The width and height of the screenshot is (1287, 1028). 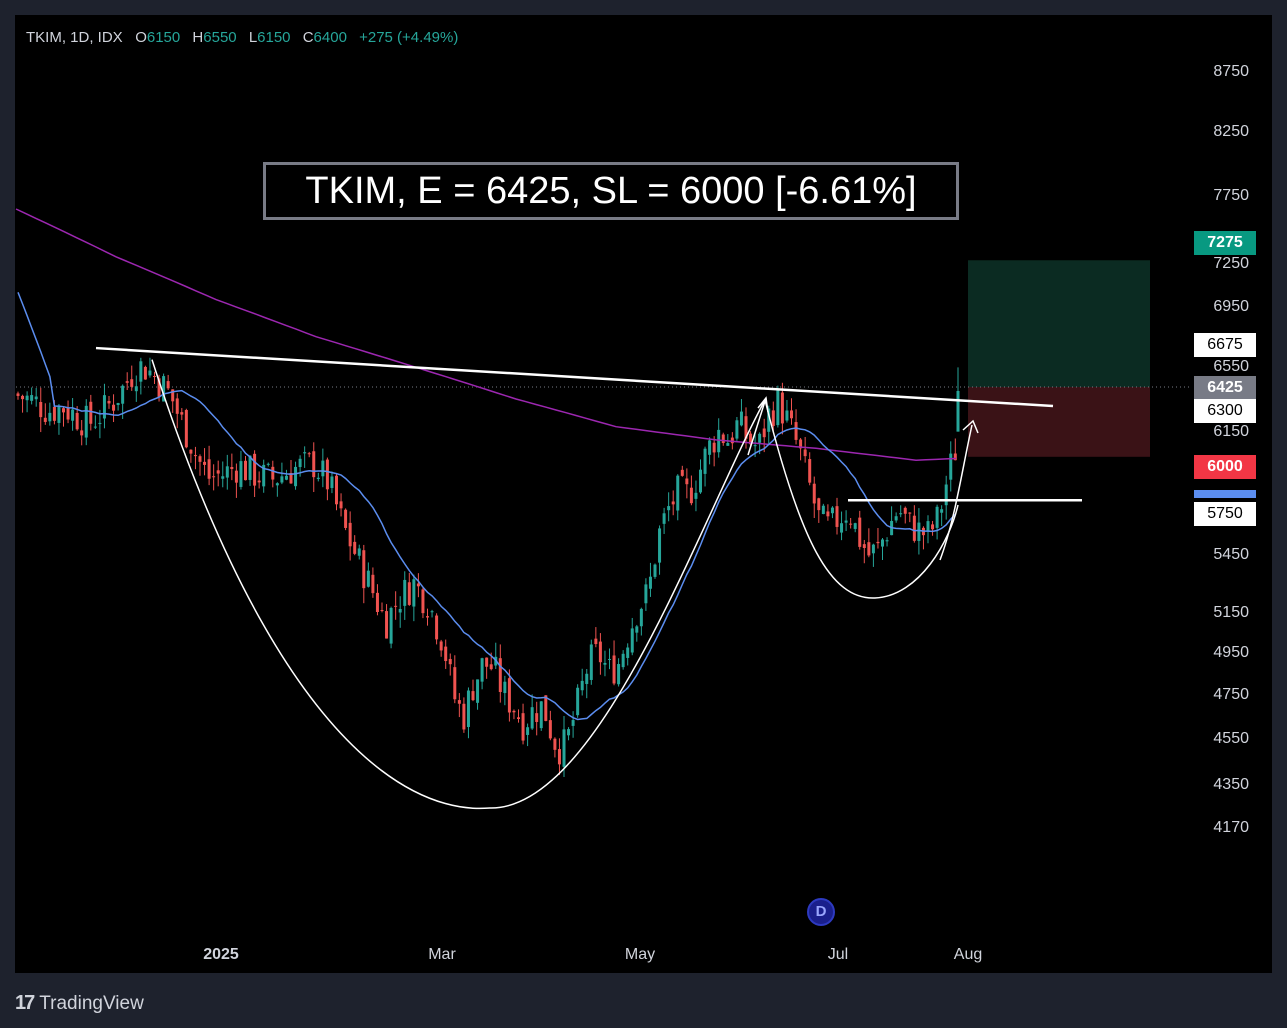 I want to click on y-tick-label: 4170, so click(x=1231, y=827).